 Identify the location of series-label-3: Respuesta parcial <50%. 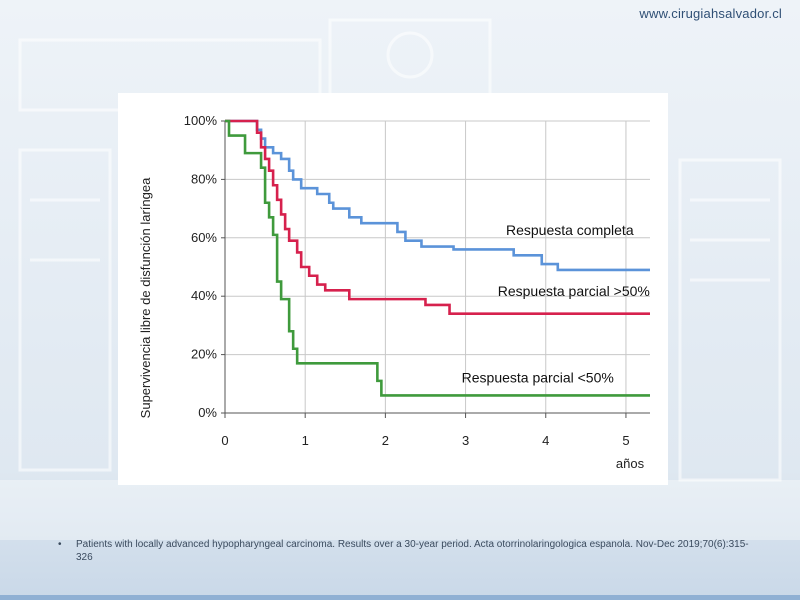
(538, 377).